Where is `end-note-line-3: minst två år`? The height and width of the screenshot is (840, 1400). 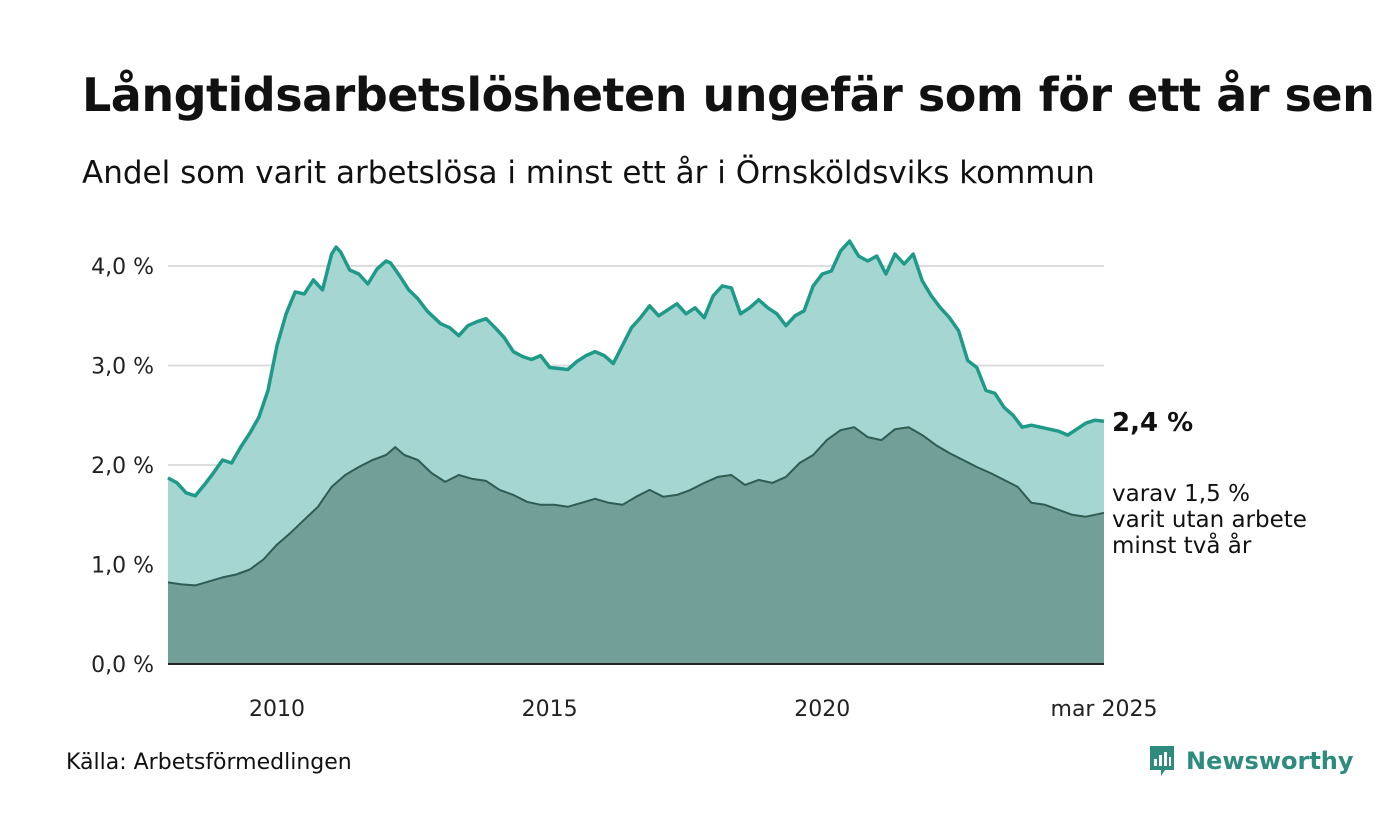 end-note-line-3: minst två år is located at coordinates (1182, 545).